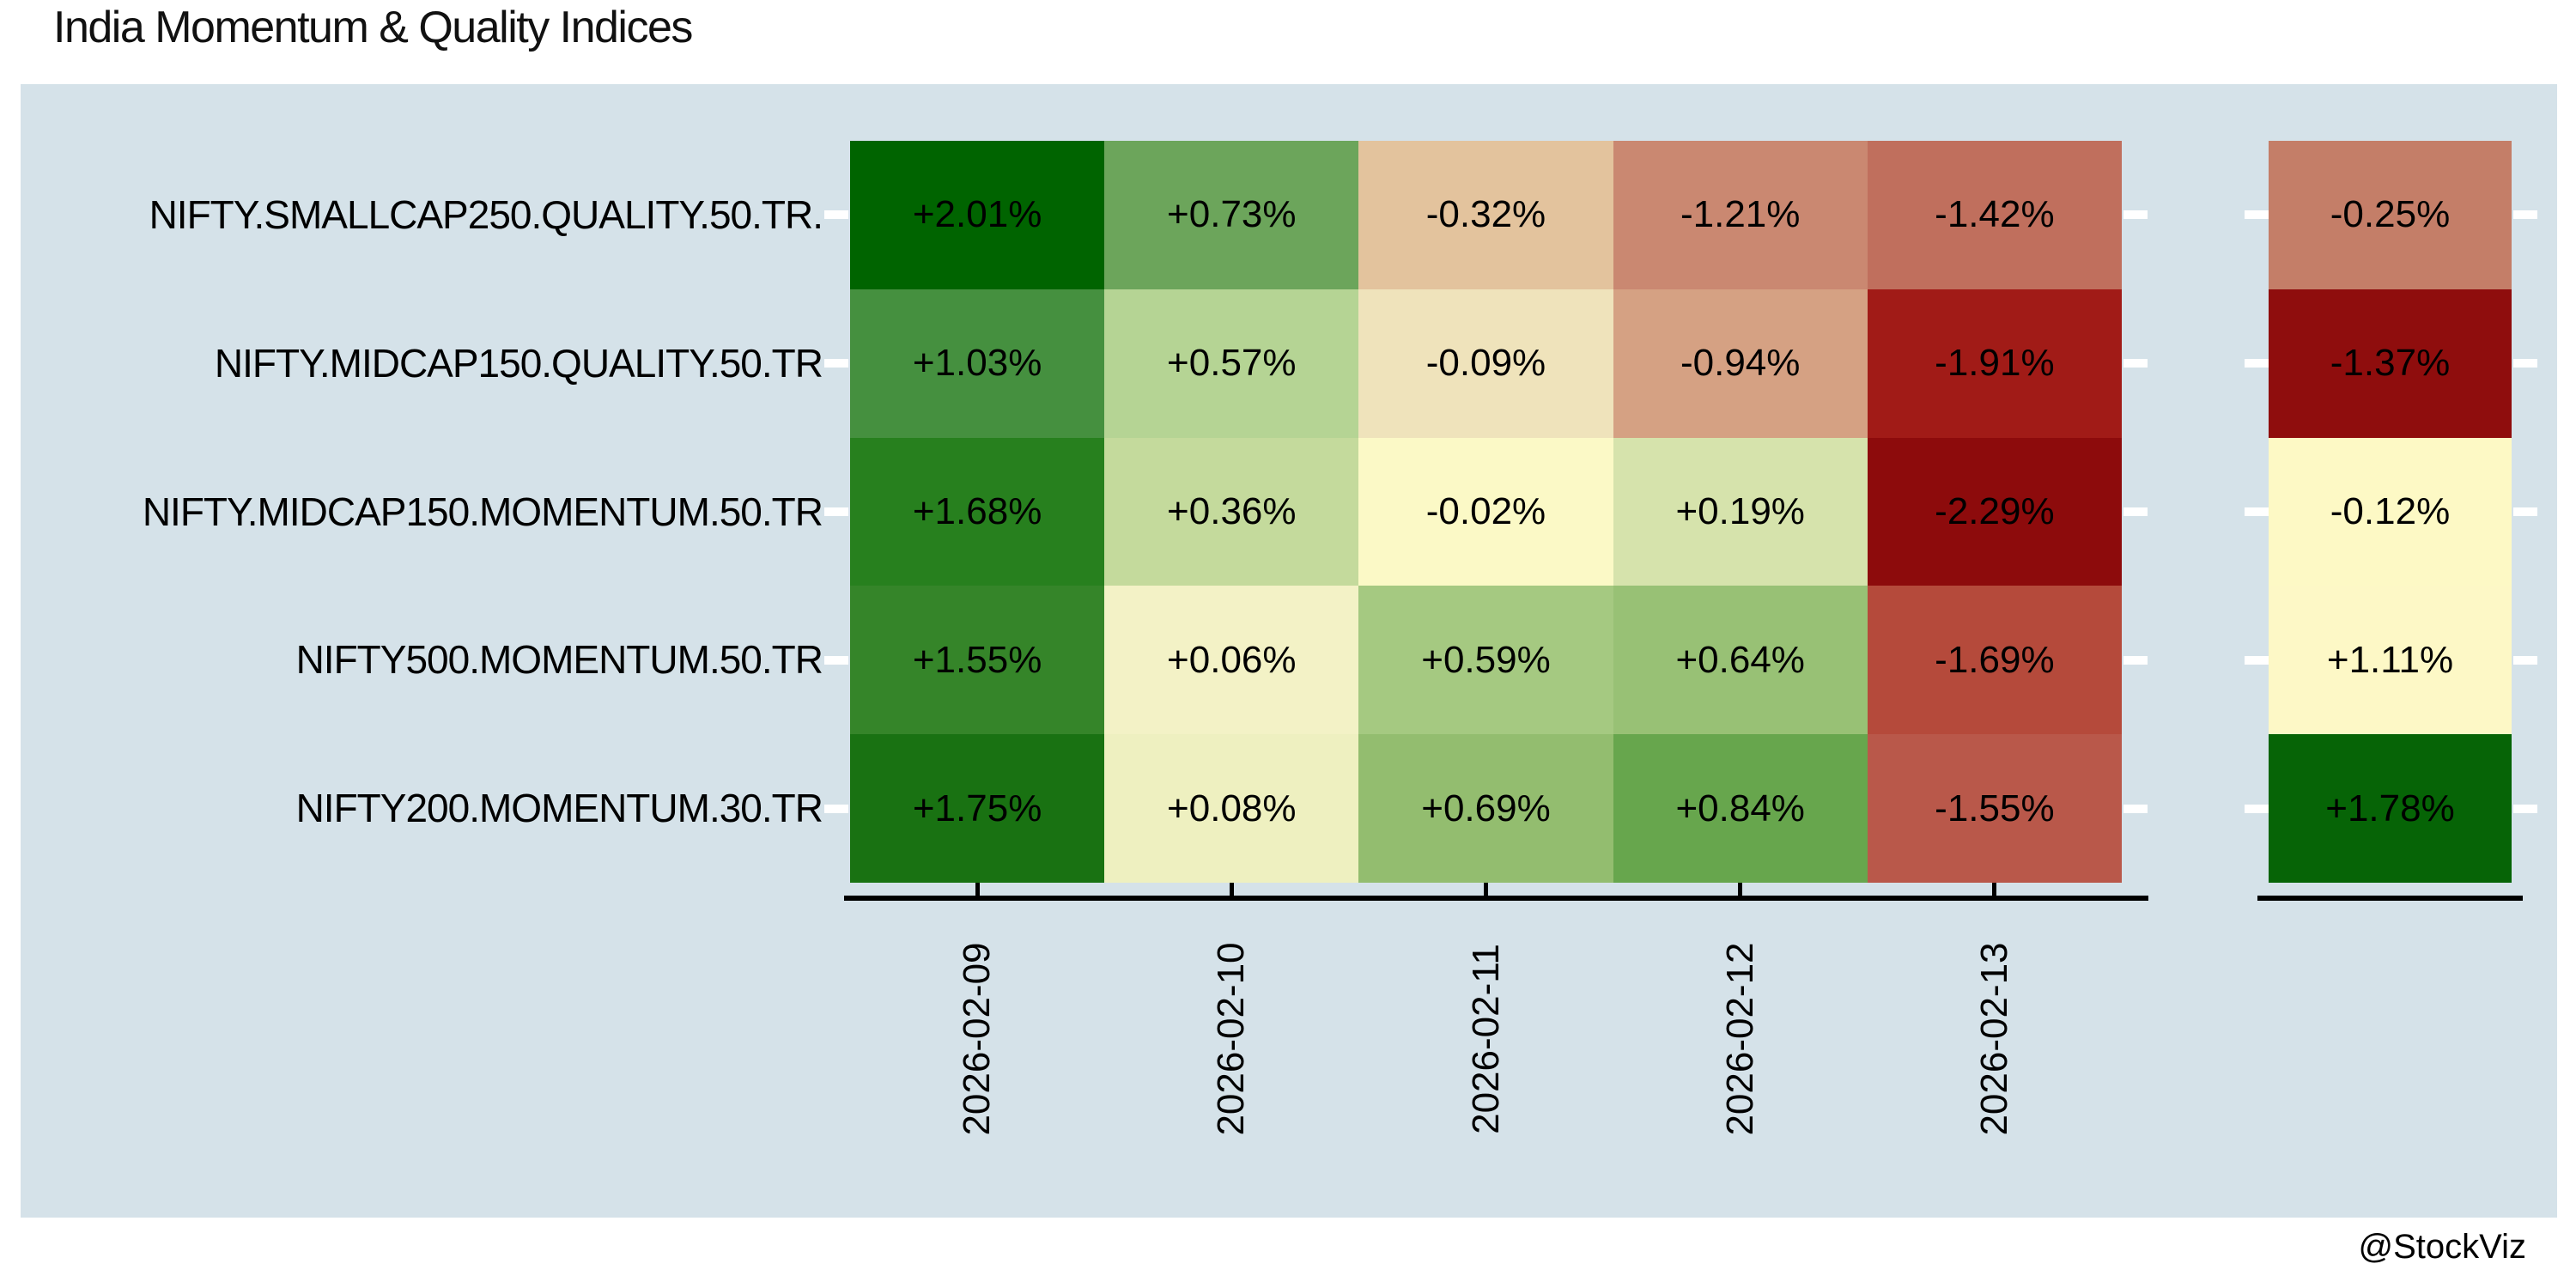 The width and height of the screenshot is (2576, 1288). Describe the element at coordinates (559, 660) in the screenshot. I see `row-label: NIFTY500.MOMENTUM.50.TR` at that location.